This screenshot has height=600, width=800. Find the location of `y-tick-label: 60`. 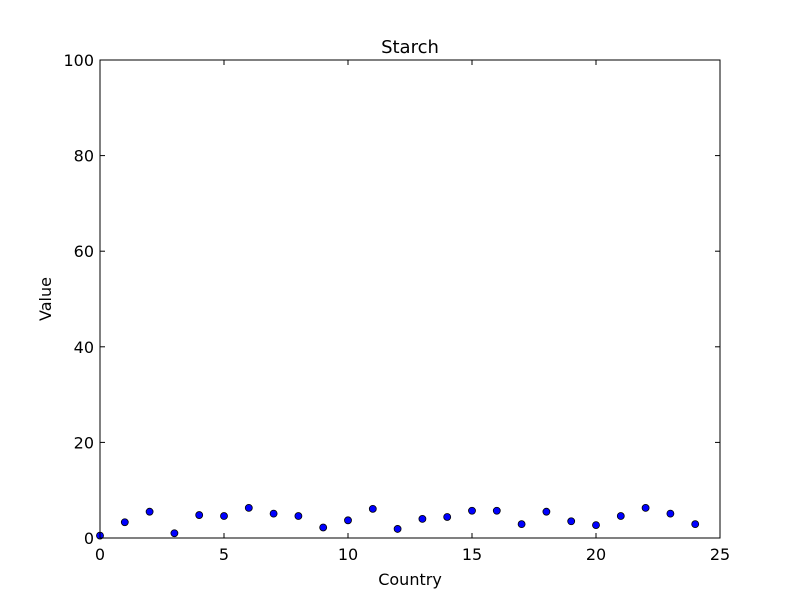

y-tick-label: 60 is located at coordinates (84, 251).